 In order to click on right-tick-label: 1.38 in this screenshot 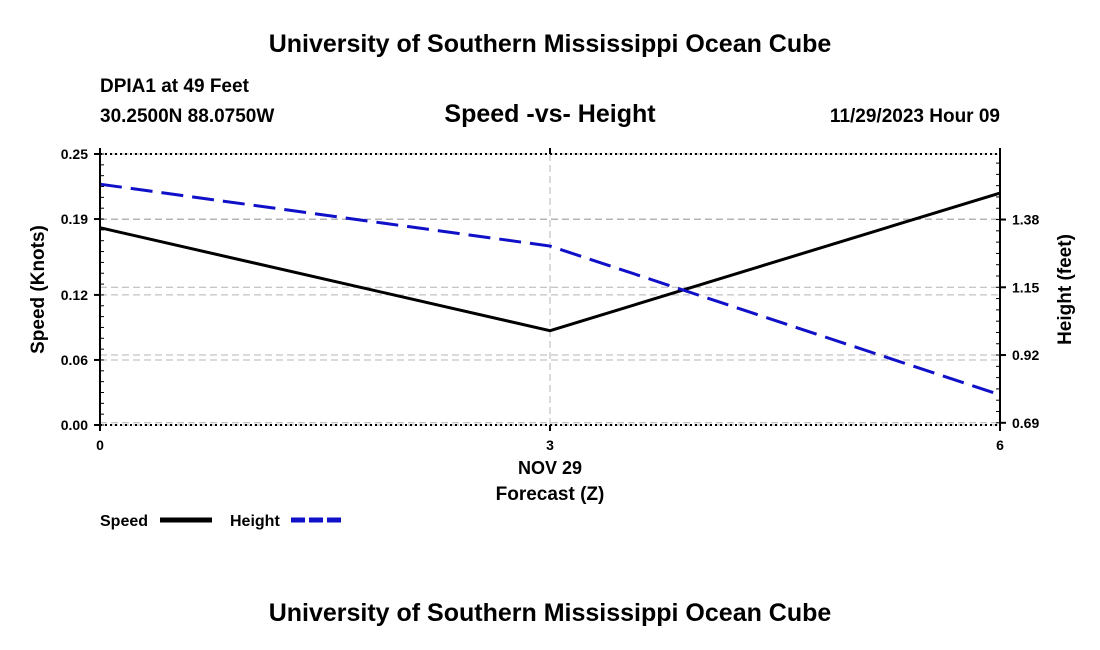, I will do `click(1025, 220)`.